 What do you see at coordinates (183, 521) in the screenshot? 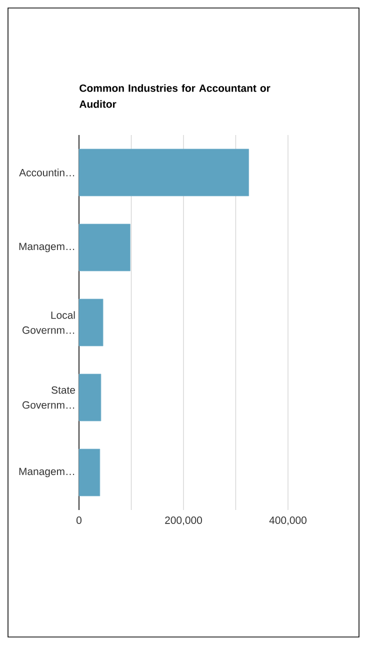
I see `x-tick-label: 200,000` at bounding box center [183, 521].